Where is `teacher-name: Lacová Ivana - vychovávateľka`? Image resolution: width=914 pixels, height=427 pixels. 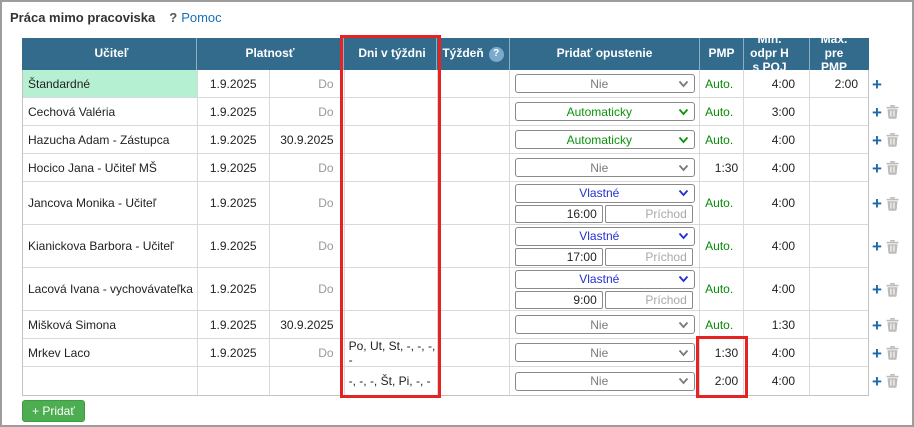
teacher-name: Lacová Ivana - vychovávateľka is located at coordinates (110, 289).